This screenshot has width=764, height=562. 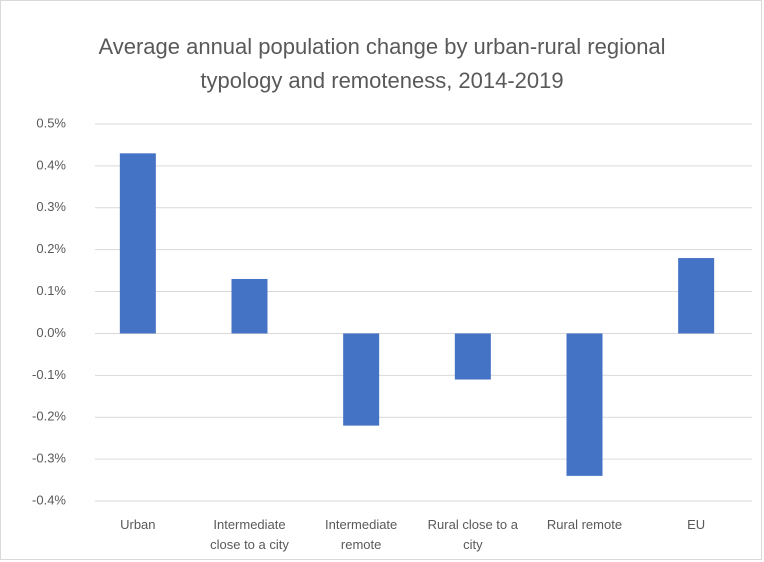 What do you see at coordinates (361, 534) in the screenshot?
I see `x-tick-label: Intermediate remote` at bounding box center [361, 534].